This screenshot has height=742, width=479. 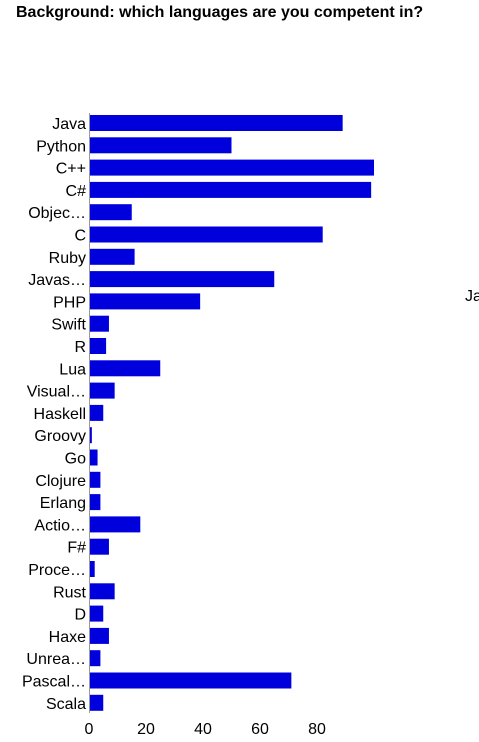 What do you see at coordinates (203, 729) in the screenshot?
I see `x-tick-label: 40` at bounding box center [203, 729].